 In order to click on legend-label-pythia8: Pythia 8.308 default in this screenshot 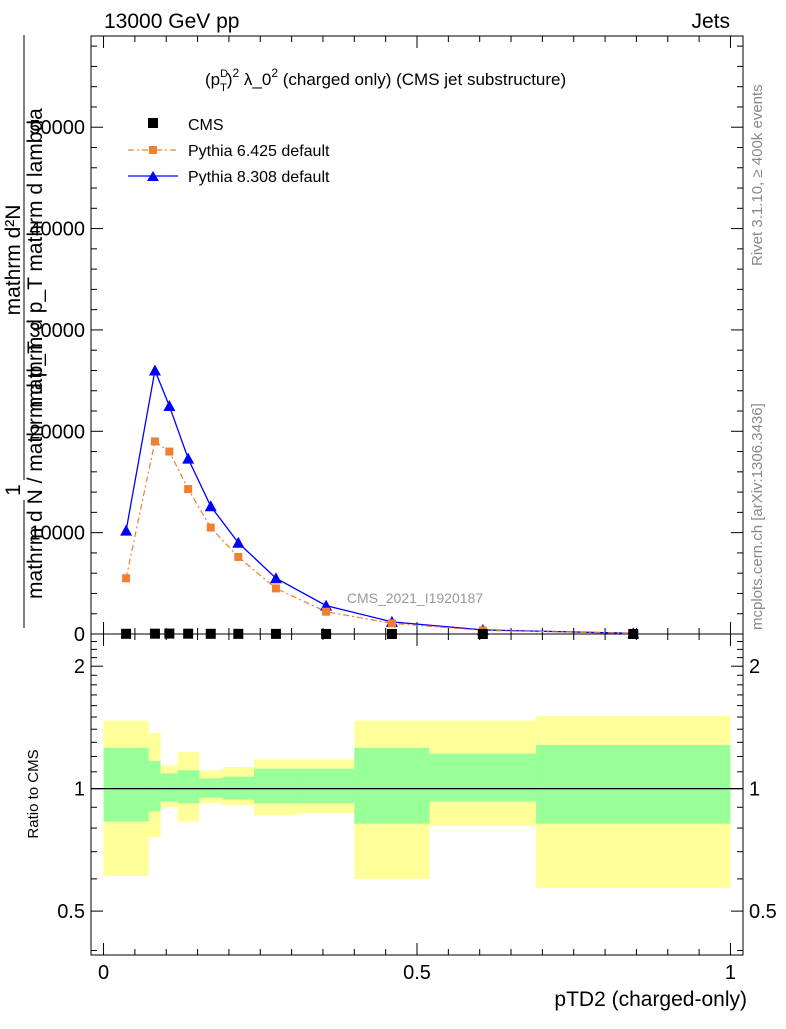, I will do `click(259, 177)`.